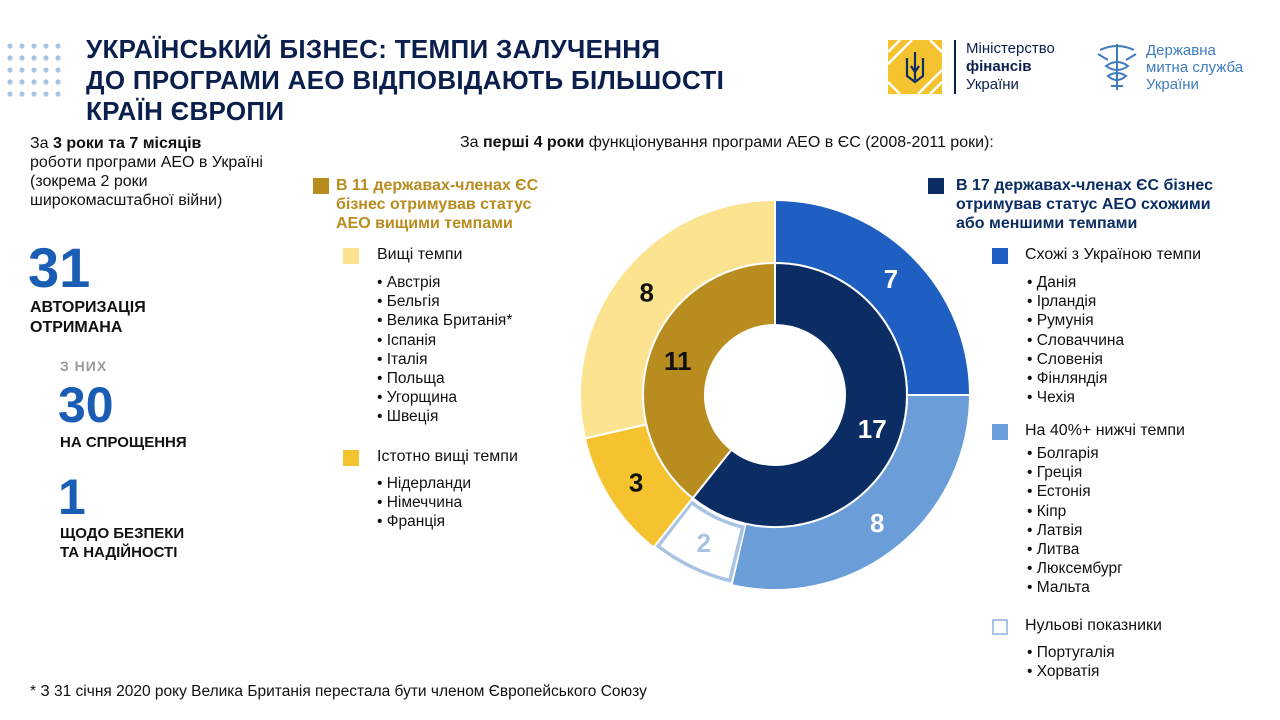 The width and height of the screenshot is (1280, 720). Describe the element at coordinates (877, 523) in the screenshot. I see `outer-slice-label-1: 8` at that location.